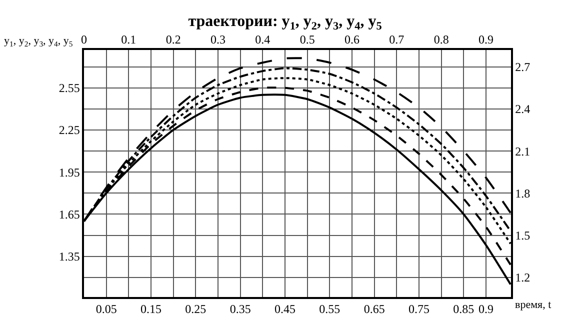 This screenshot has height=328, width=570. I want to click on text: y$_{1}$, y$_{2}$, y$_{3}$, y$_{4}$, y$_{5}$, so click(38, 41).